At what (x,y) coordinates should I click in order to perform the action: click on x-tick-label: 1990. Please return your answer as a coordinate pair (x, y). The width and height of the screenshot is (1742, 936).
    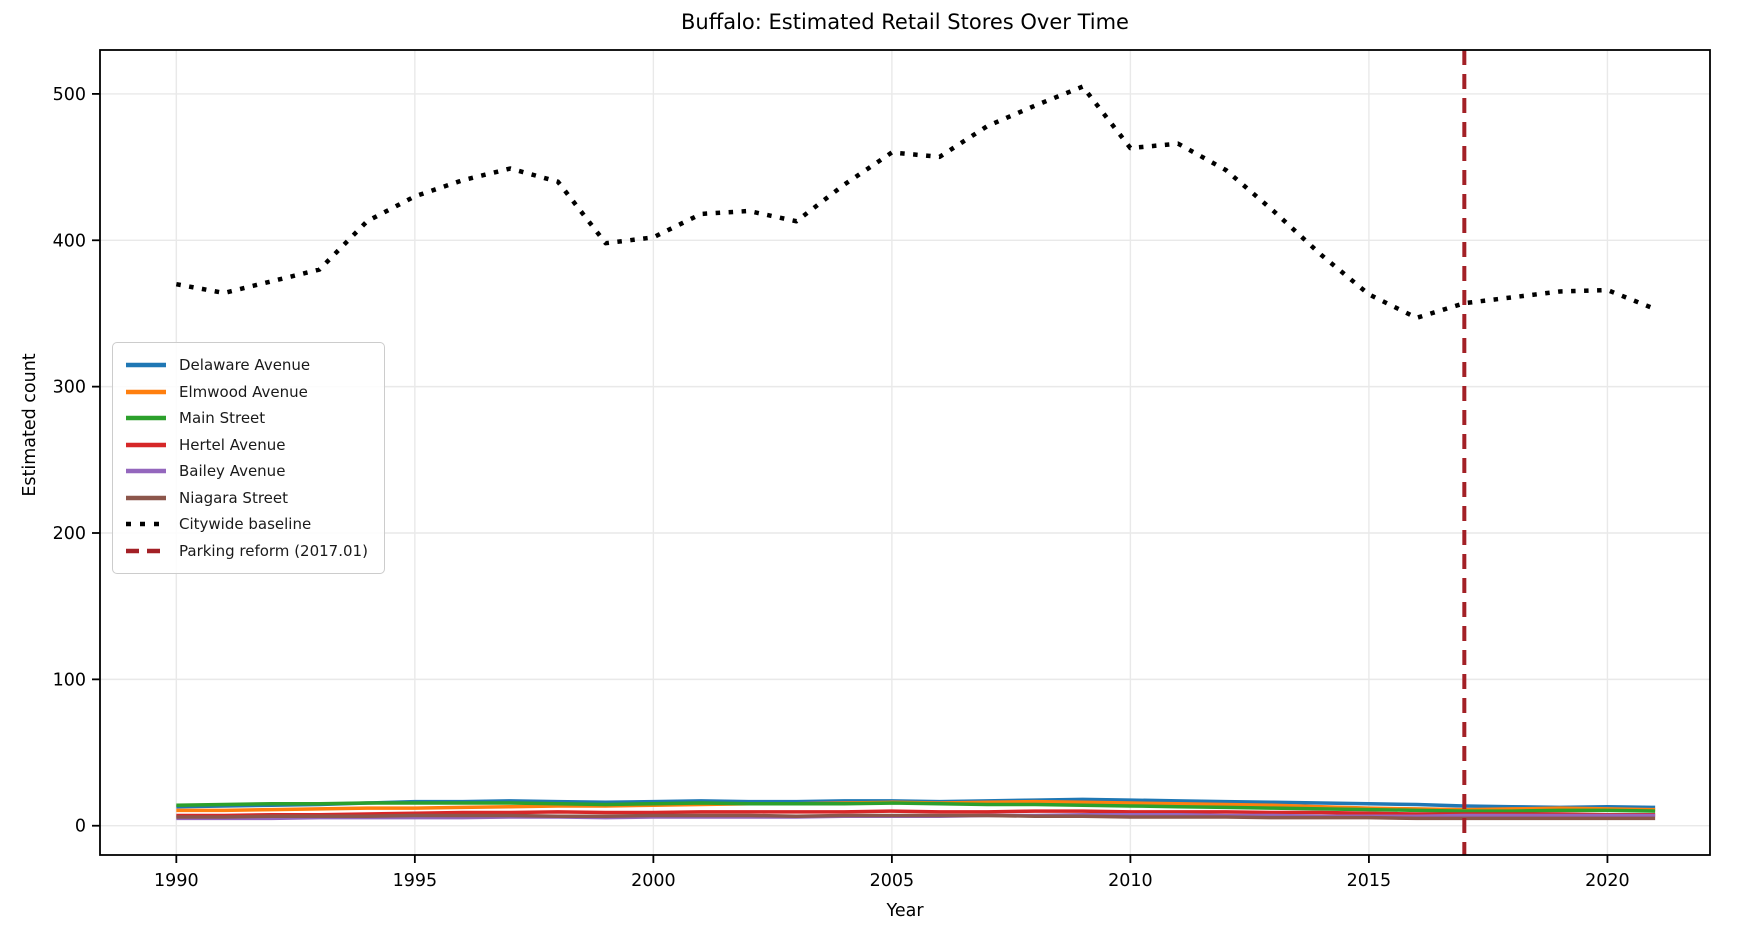
    Looking at the image, I should click on (176, 881).